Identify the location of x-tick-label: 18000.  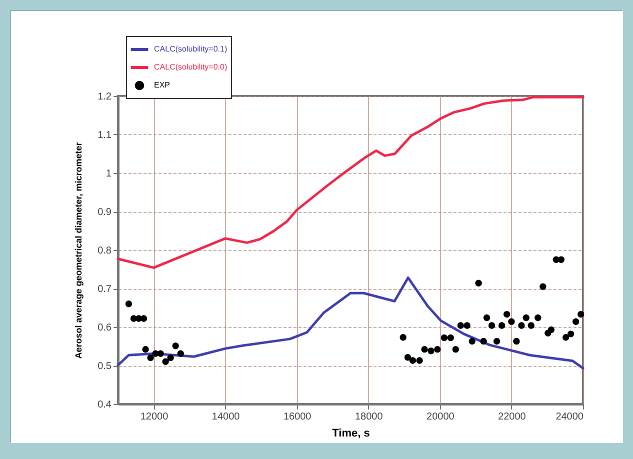
(369, 417).